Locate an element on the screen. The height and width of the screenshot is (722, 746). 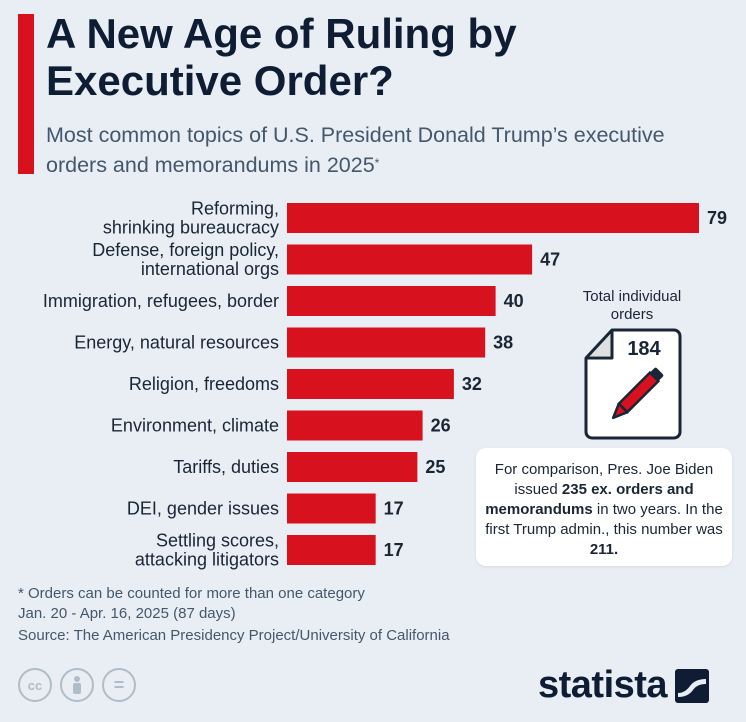
no-derivatives-icon: = is located at coordinates (119, 685).